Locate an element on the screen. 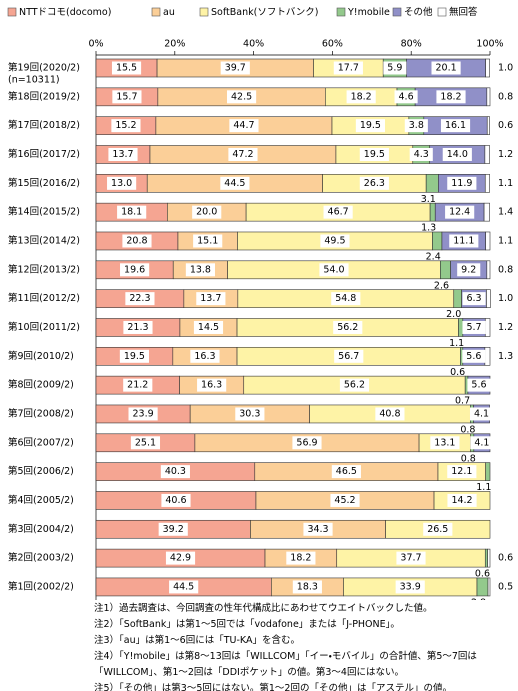 The image size is (518, 691). value-label: 13.1 is located at coordinates (444, 442).